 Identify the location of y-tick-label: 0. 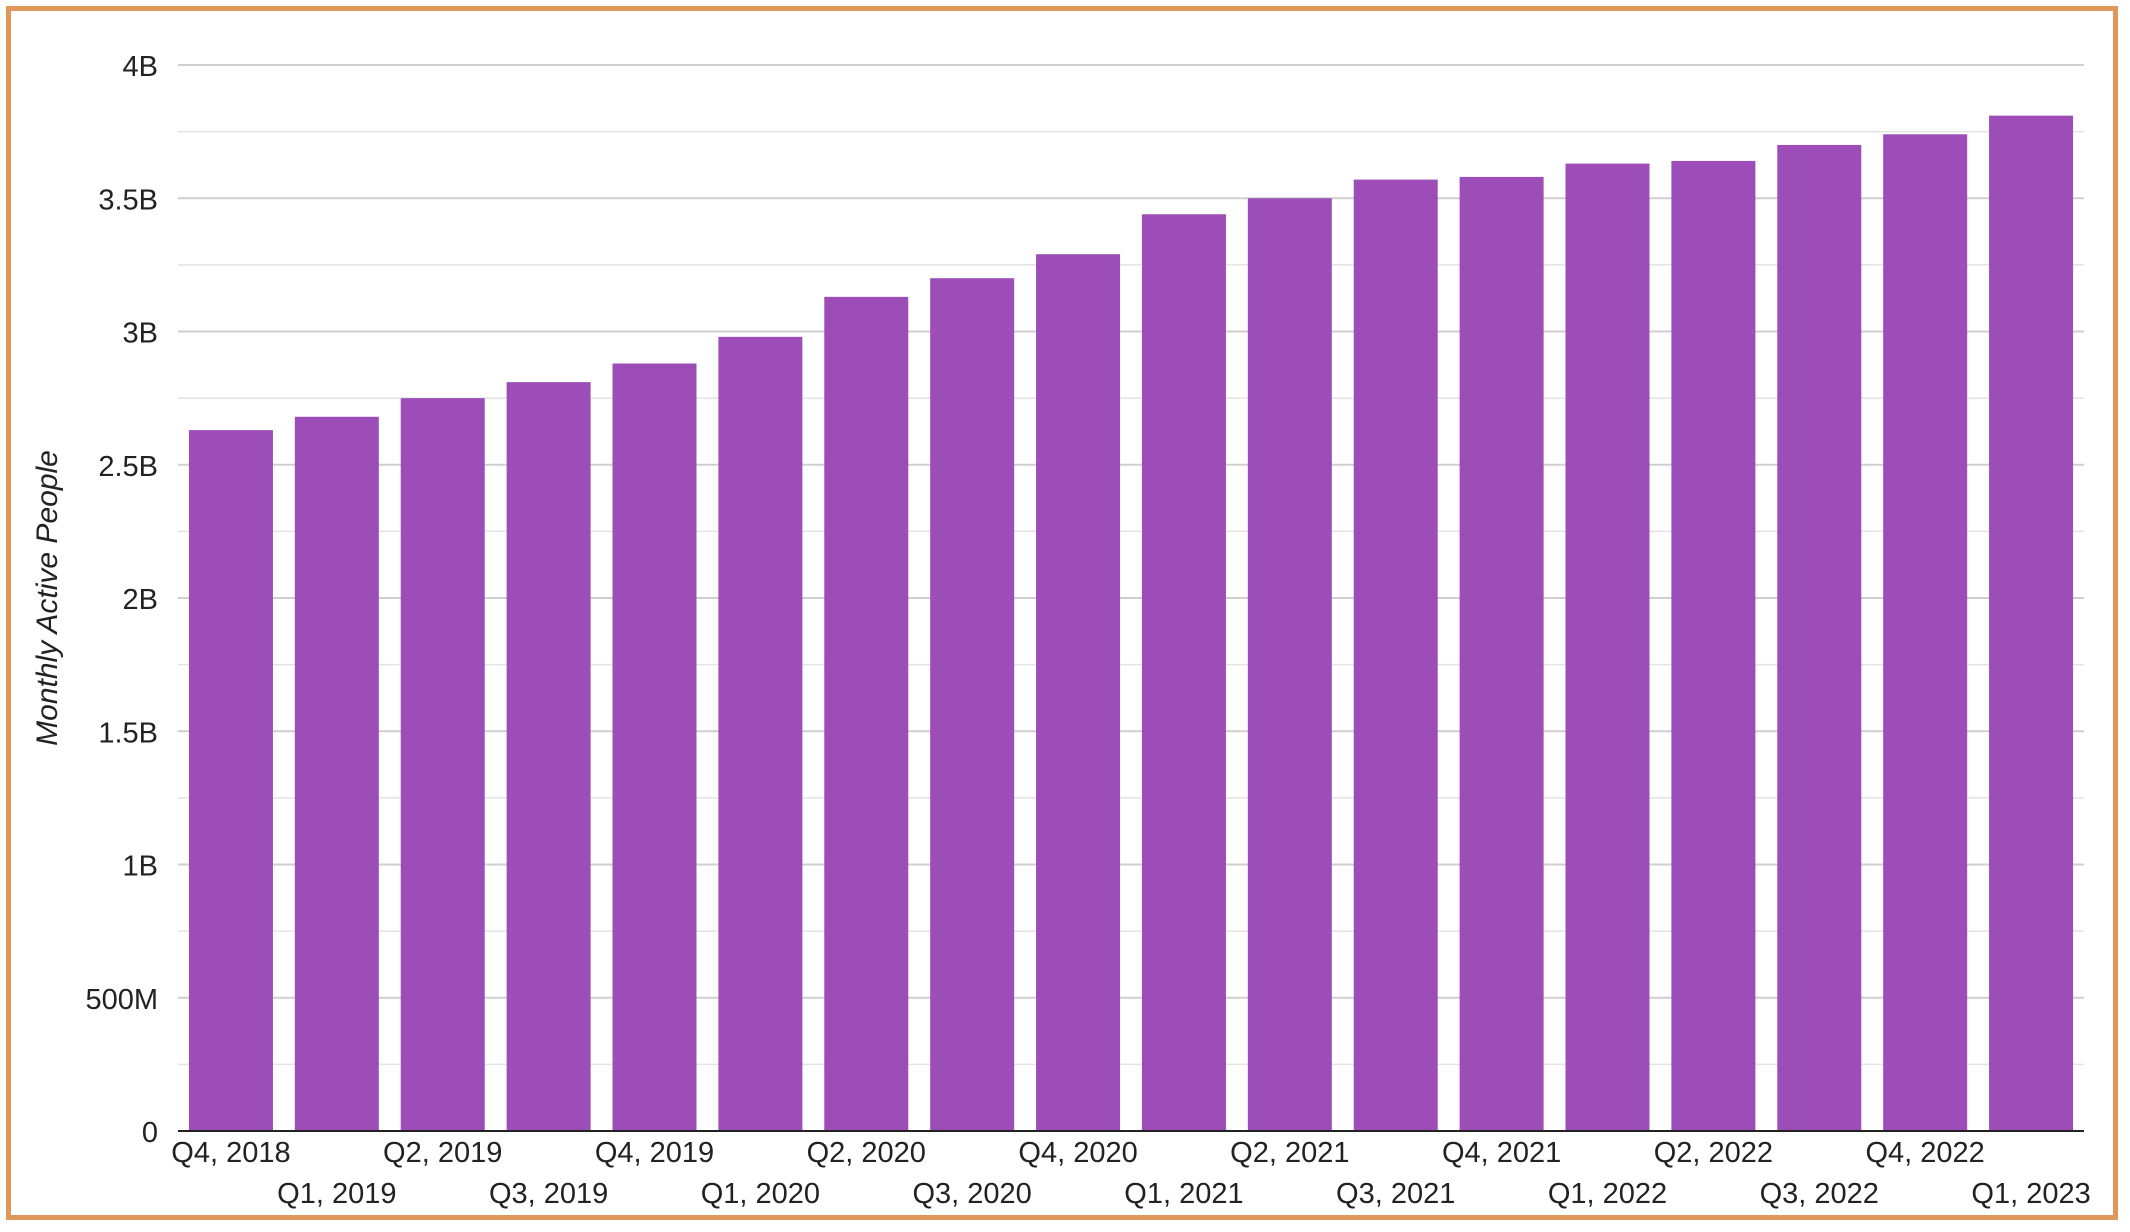
(150, 1133).